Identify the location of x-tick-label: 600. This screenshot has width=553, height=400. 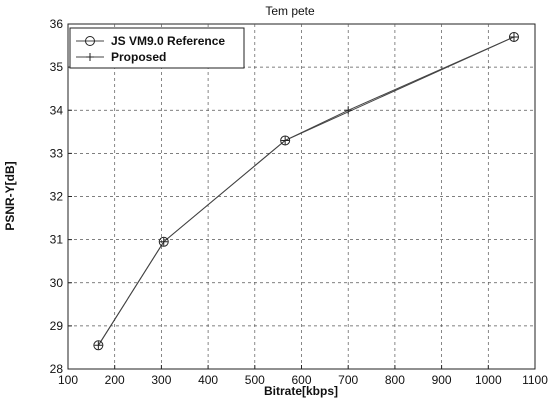
(301, 380).